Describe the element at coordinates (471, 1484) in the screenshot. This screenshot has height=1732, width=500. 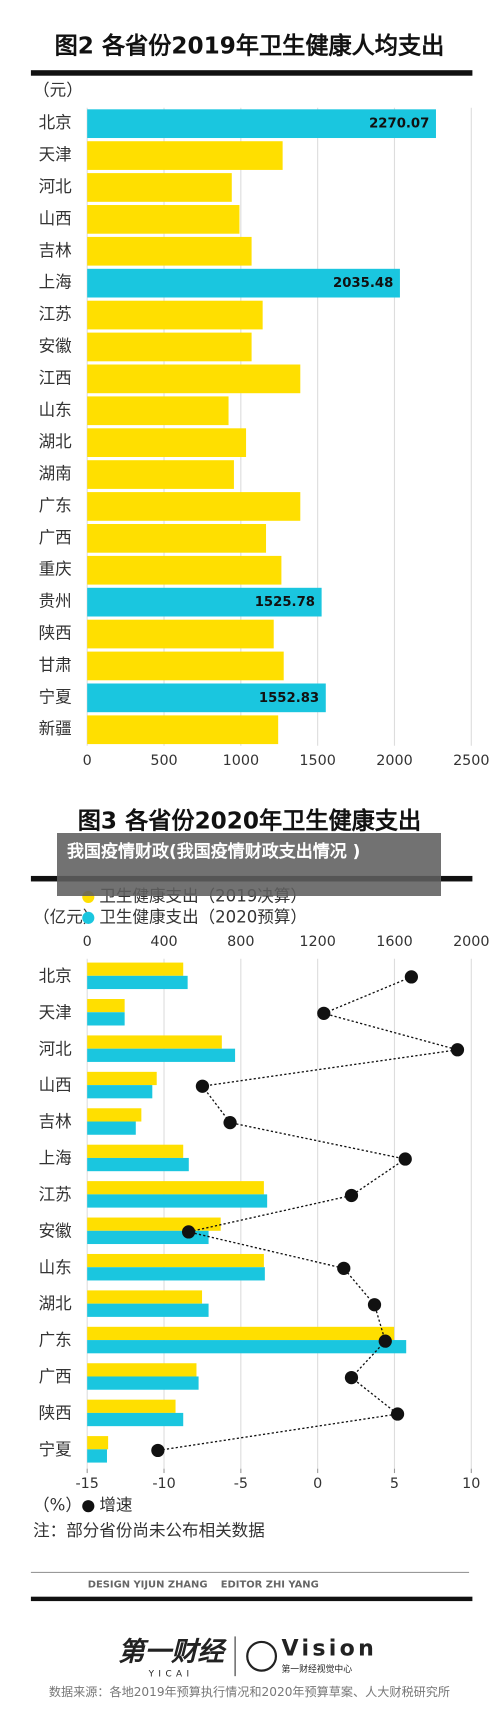
I see `x2-tick-label: 10` at that location.